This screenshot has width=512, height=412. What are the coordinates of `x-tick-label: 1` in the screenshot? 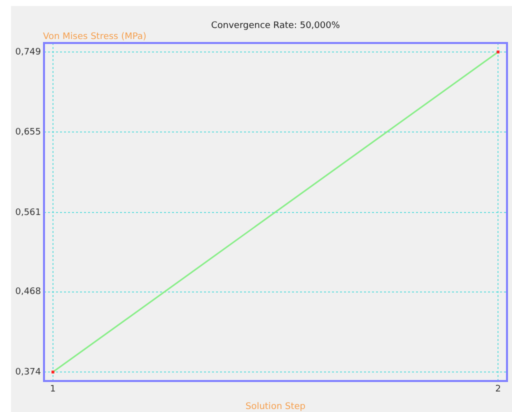 It's located at (53, 389).